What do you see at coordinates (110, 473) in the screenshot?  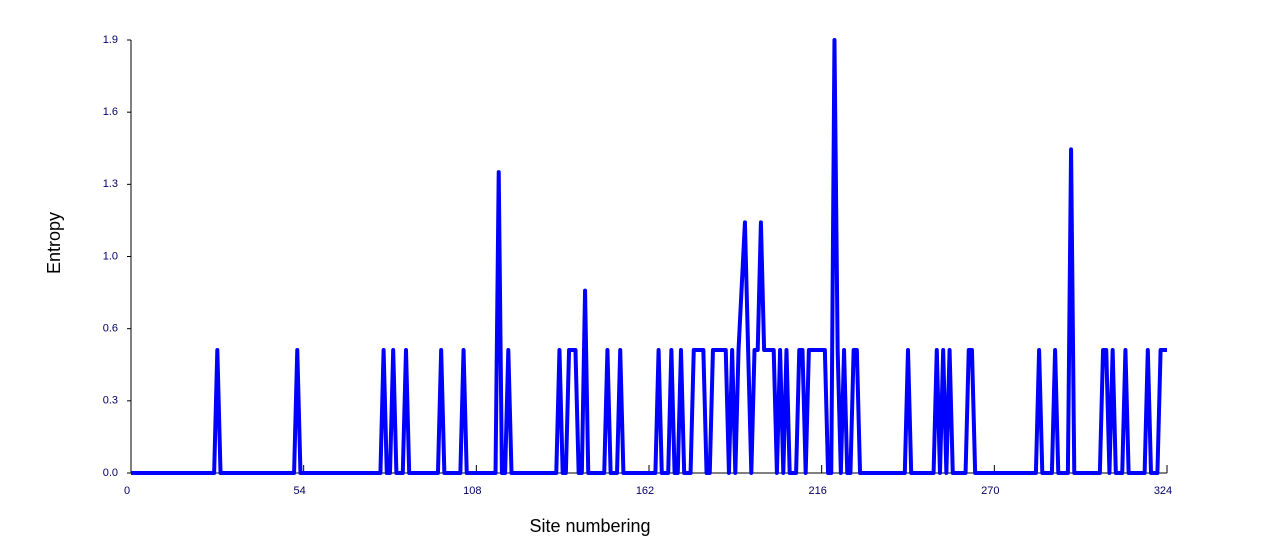 I see `y-tick-label: 0.0` at bounding box center [110, 473].